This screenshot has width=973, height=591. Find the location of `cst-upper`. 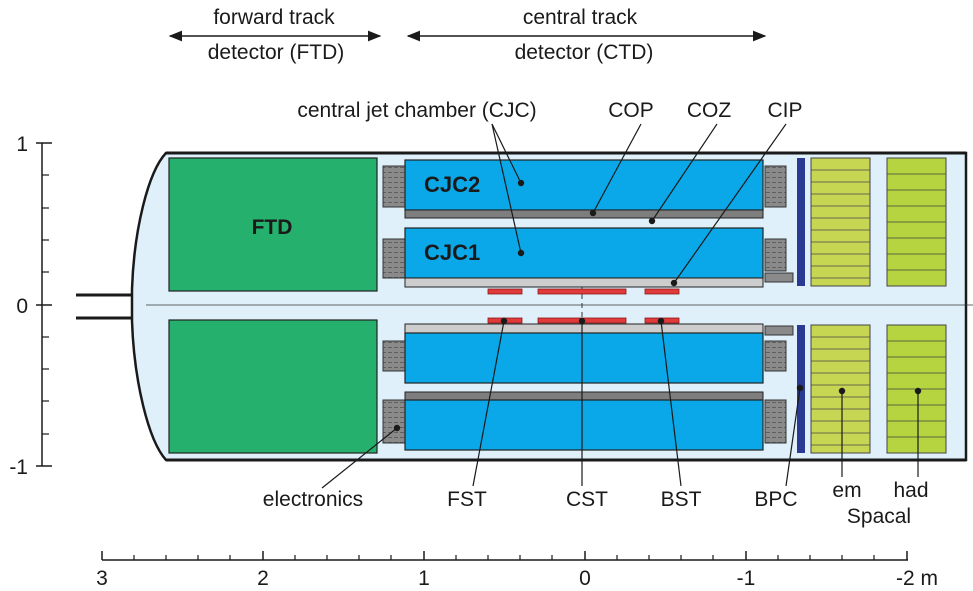

cst-upper is located at coordinates (582, 291).